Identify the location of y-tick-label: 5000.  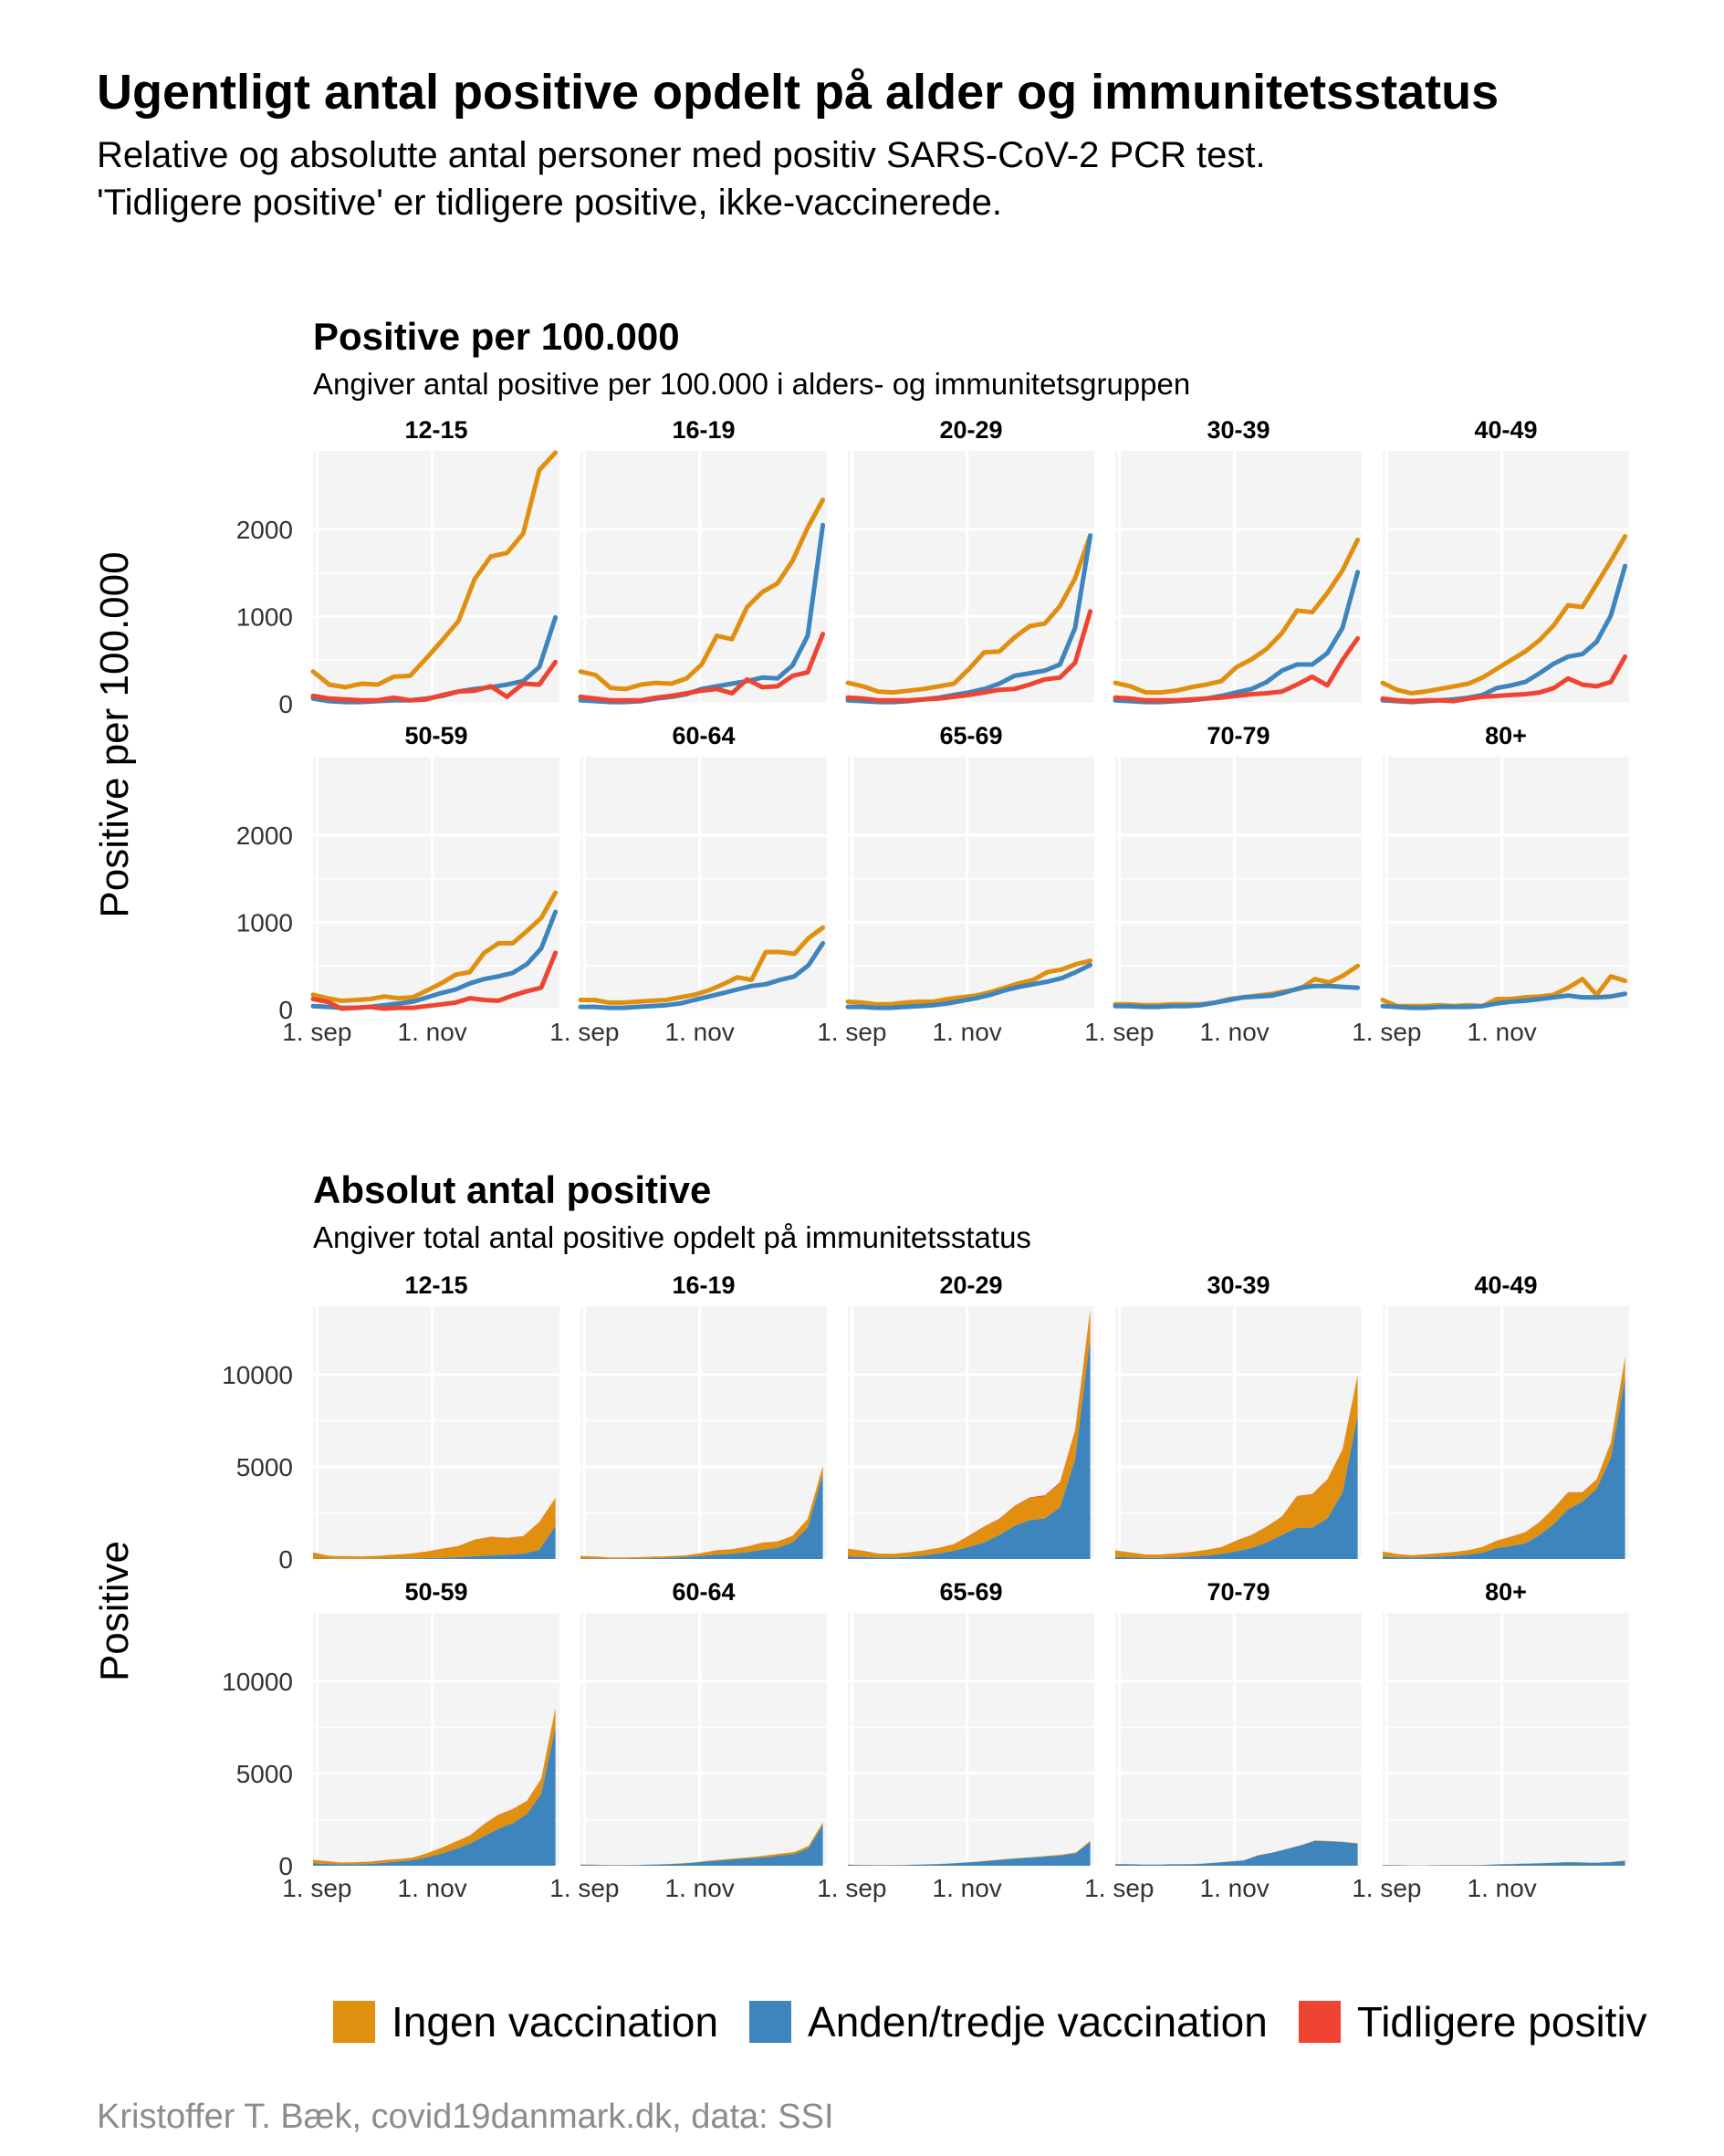
(264, 1774).